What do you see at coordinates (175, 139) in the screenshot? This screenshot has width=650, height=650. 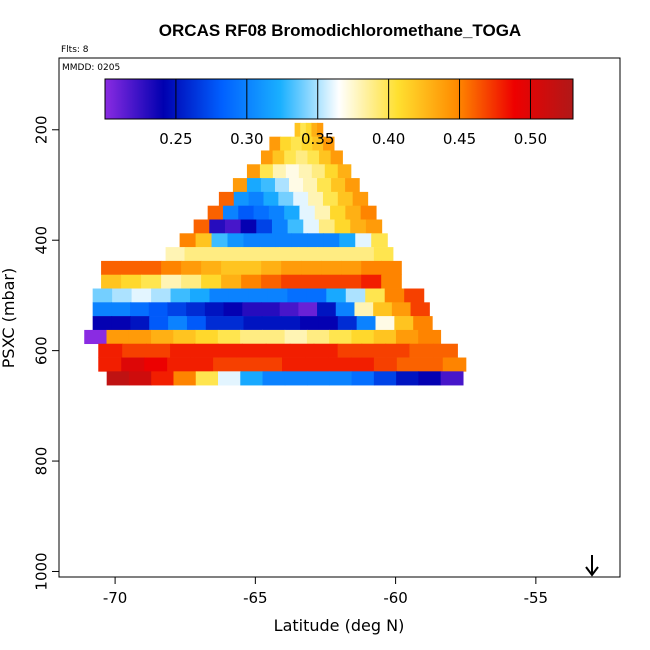 I see `colorbar-tick-label: 0.25` at bounding box center [175, 139].